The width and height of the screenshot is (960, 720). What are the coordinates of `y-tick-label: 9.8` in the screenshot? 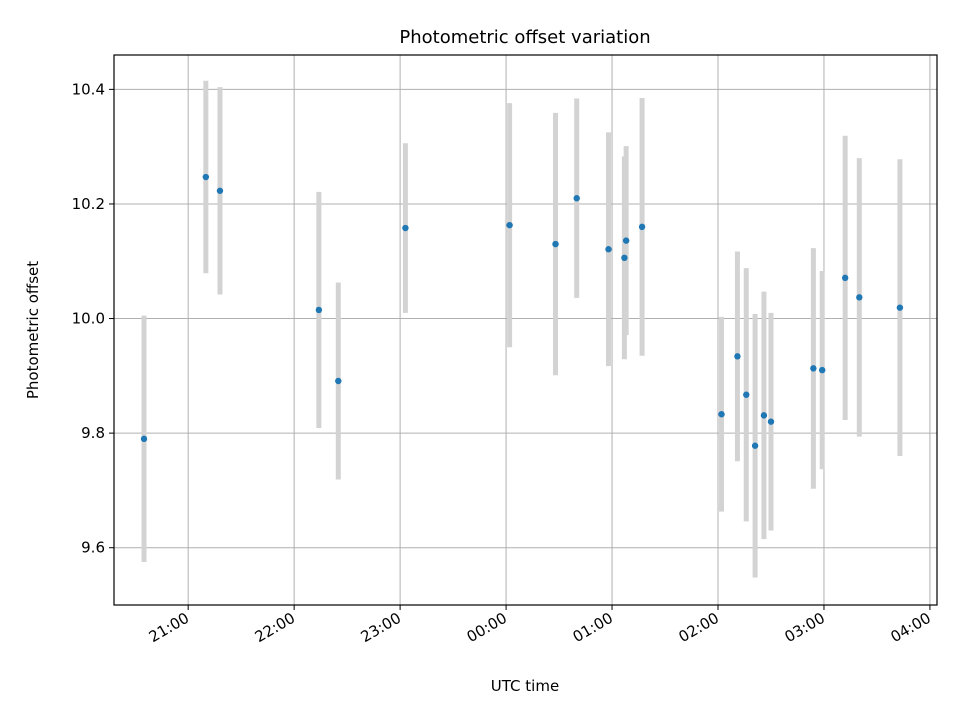 It's located at (93, 433).